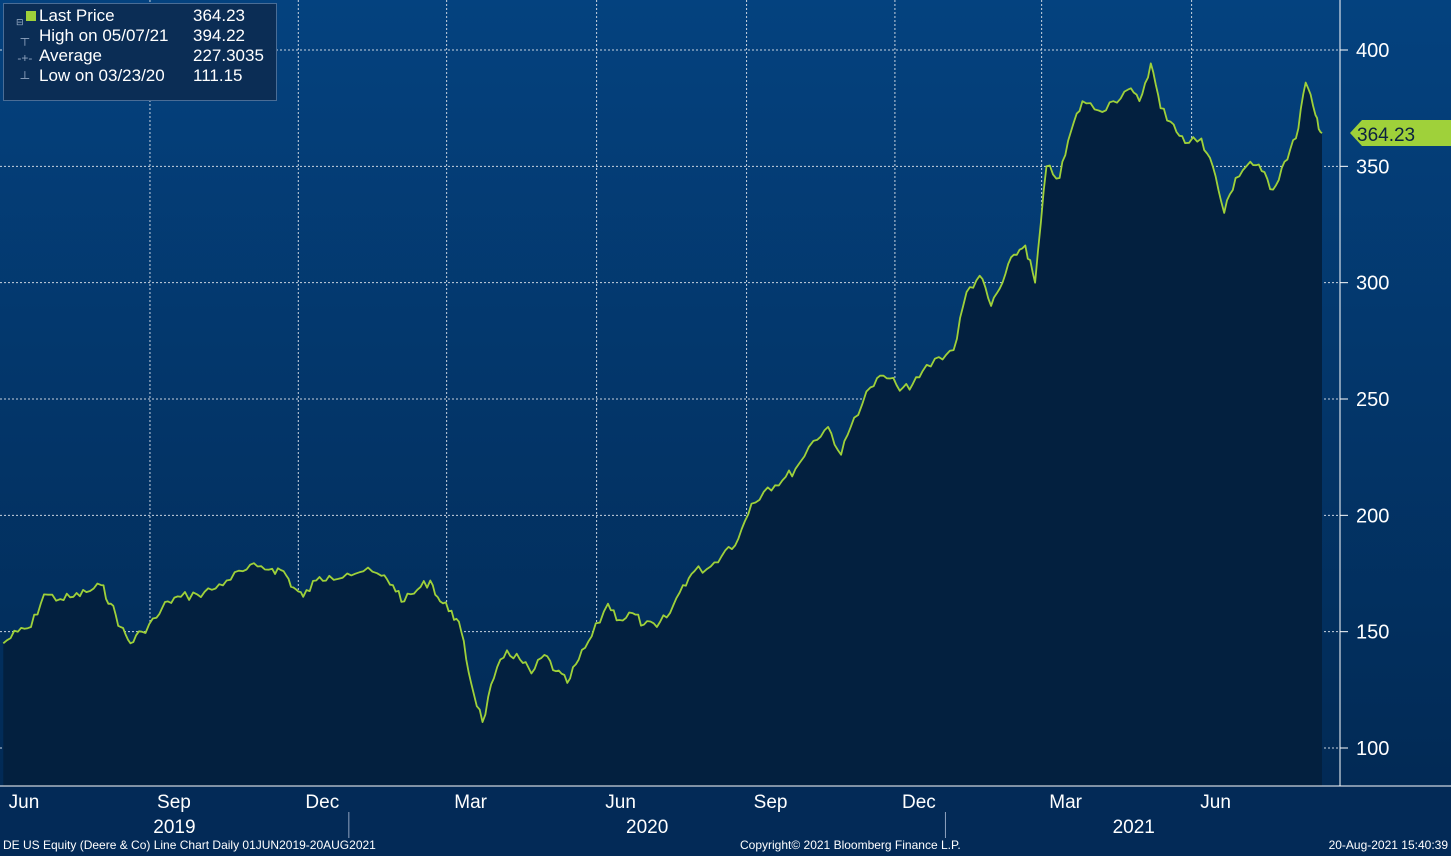 The image size is (1451, 856). Describe the element at coordinates (77, 15) in the screenshot. I see `legend-label: Last Price` at that location.